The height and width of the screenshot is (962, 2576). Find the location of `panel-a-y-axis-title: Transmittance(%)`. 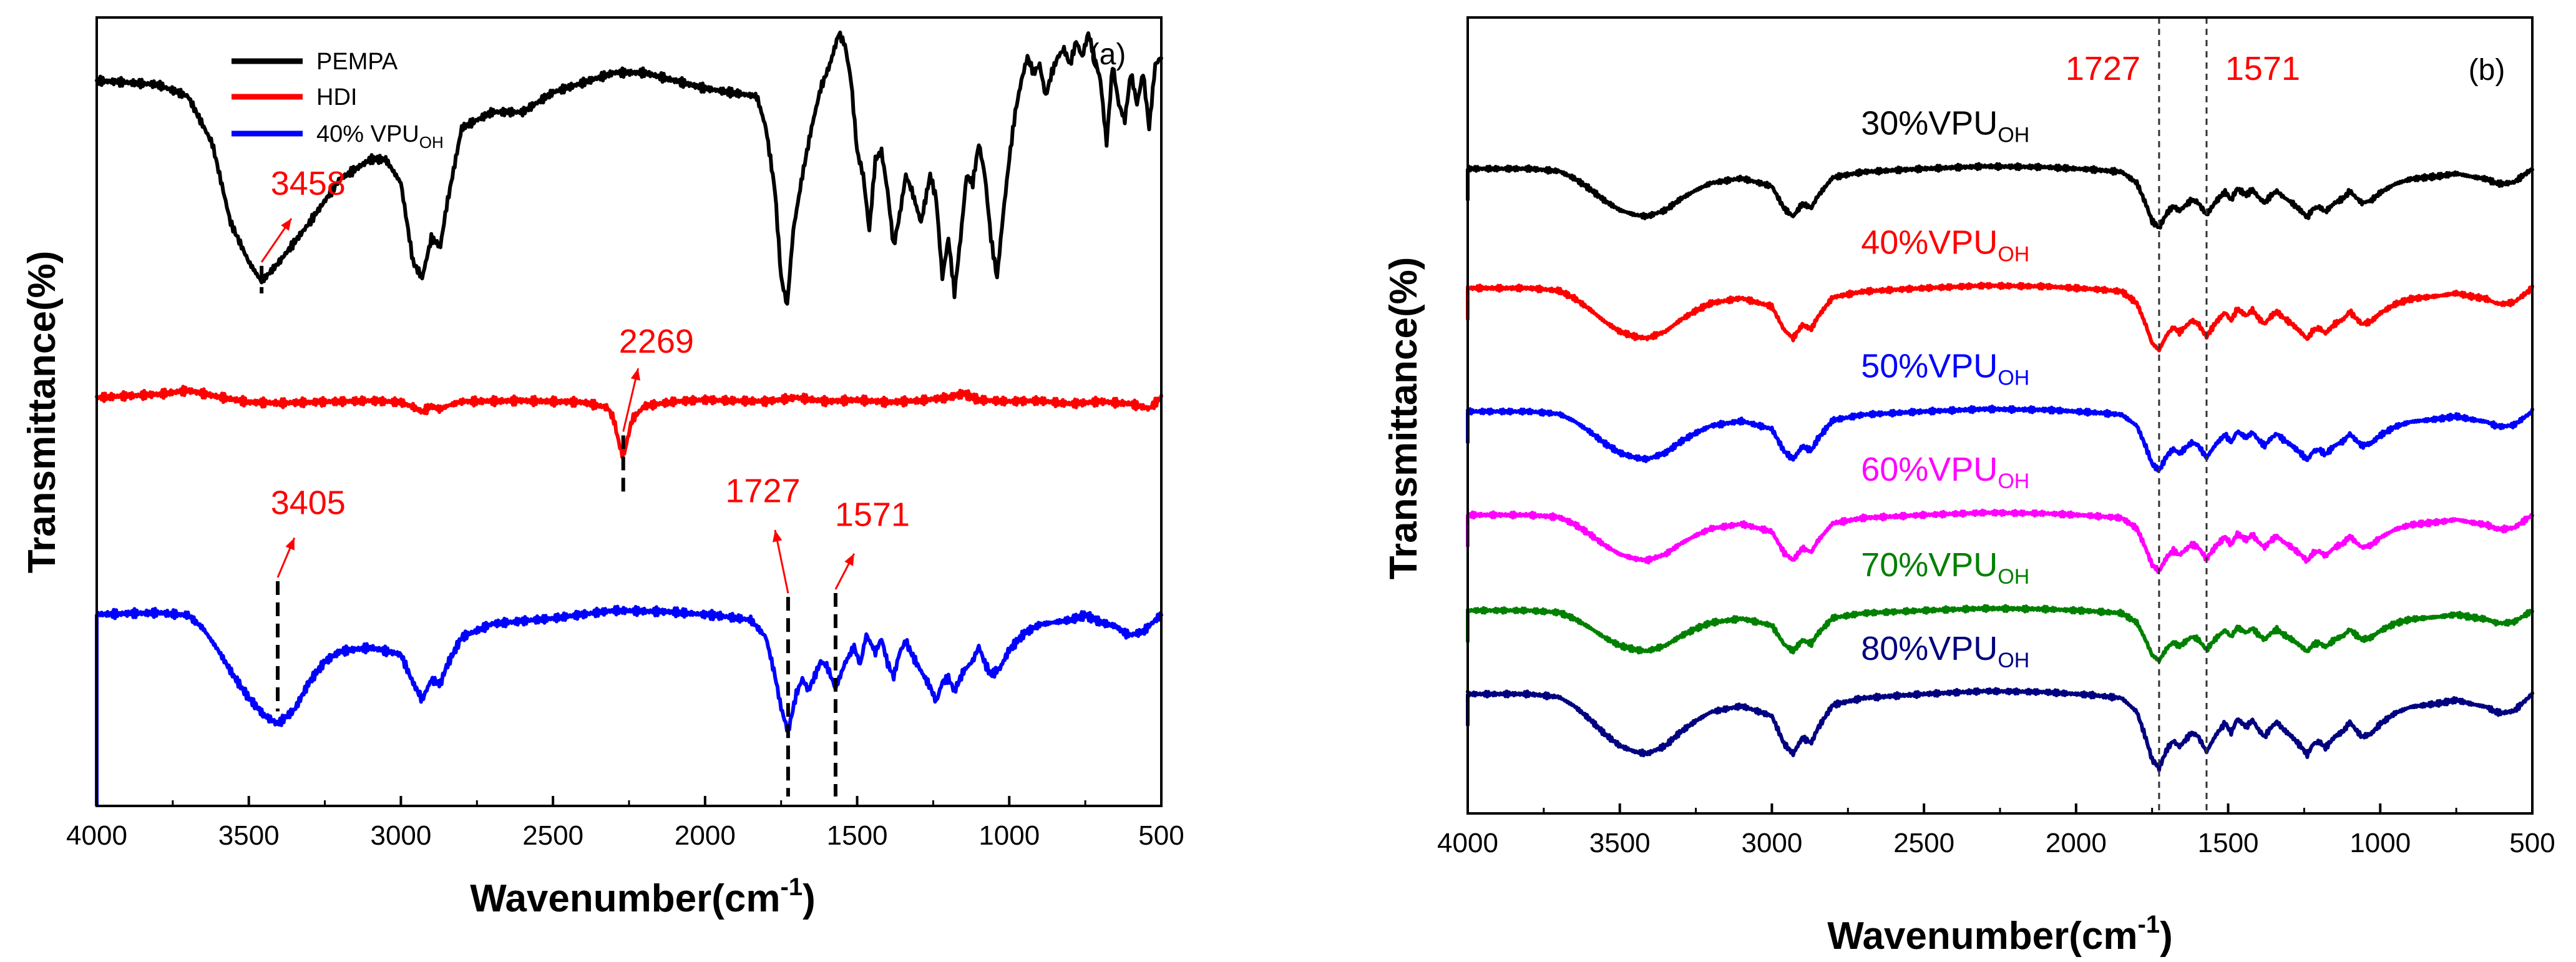

panel-a-y-axis-title: Transmittance(%) is located at coordinates (42, 413).